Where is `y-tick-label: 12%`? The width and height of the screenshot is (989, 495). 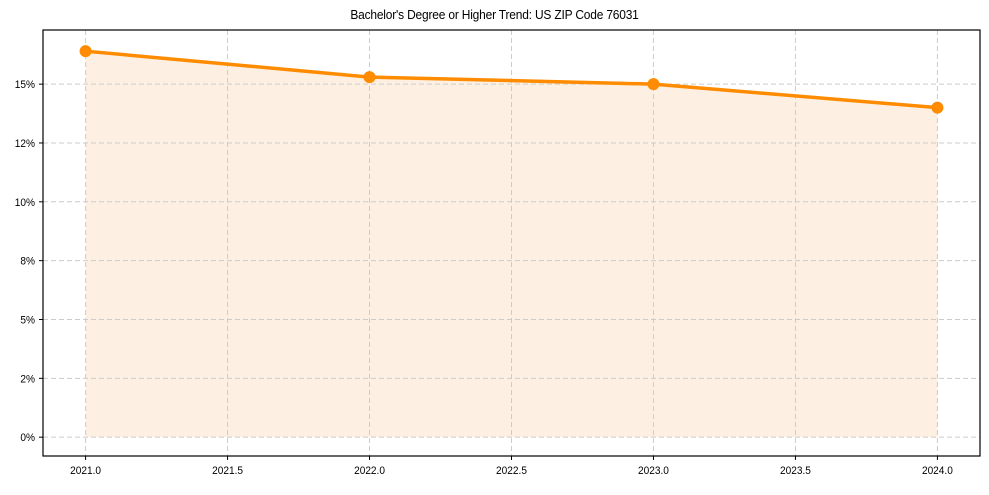
y-tick-label: 12% is located at coordinates (25, 144).